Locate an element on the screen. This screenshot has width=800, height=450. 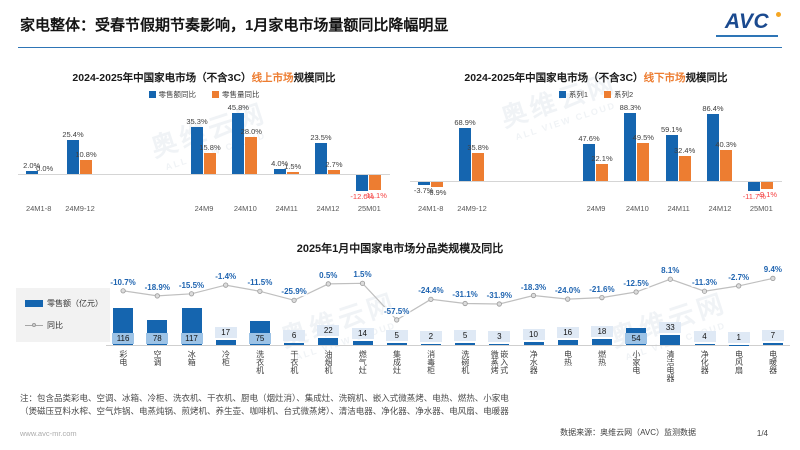
category-label: 嵌入式 微蒸烤 is located at coordinates (499, 362).